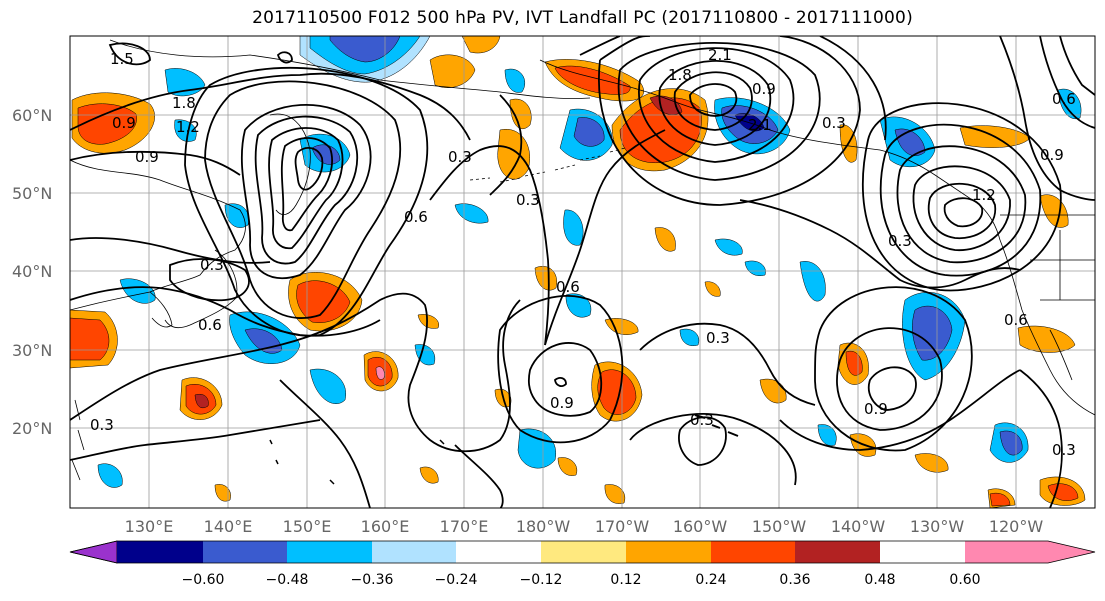  Describe the element at coordinates (794, 580) in the screenshot. I see `colorbar-tick-label: 0.36` at that location.